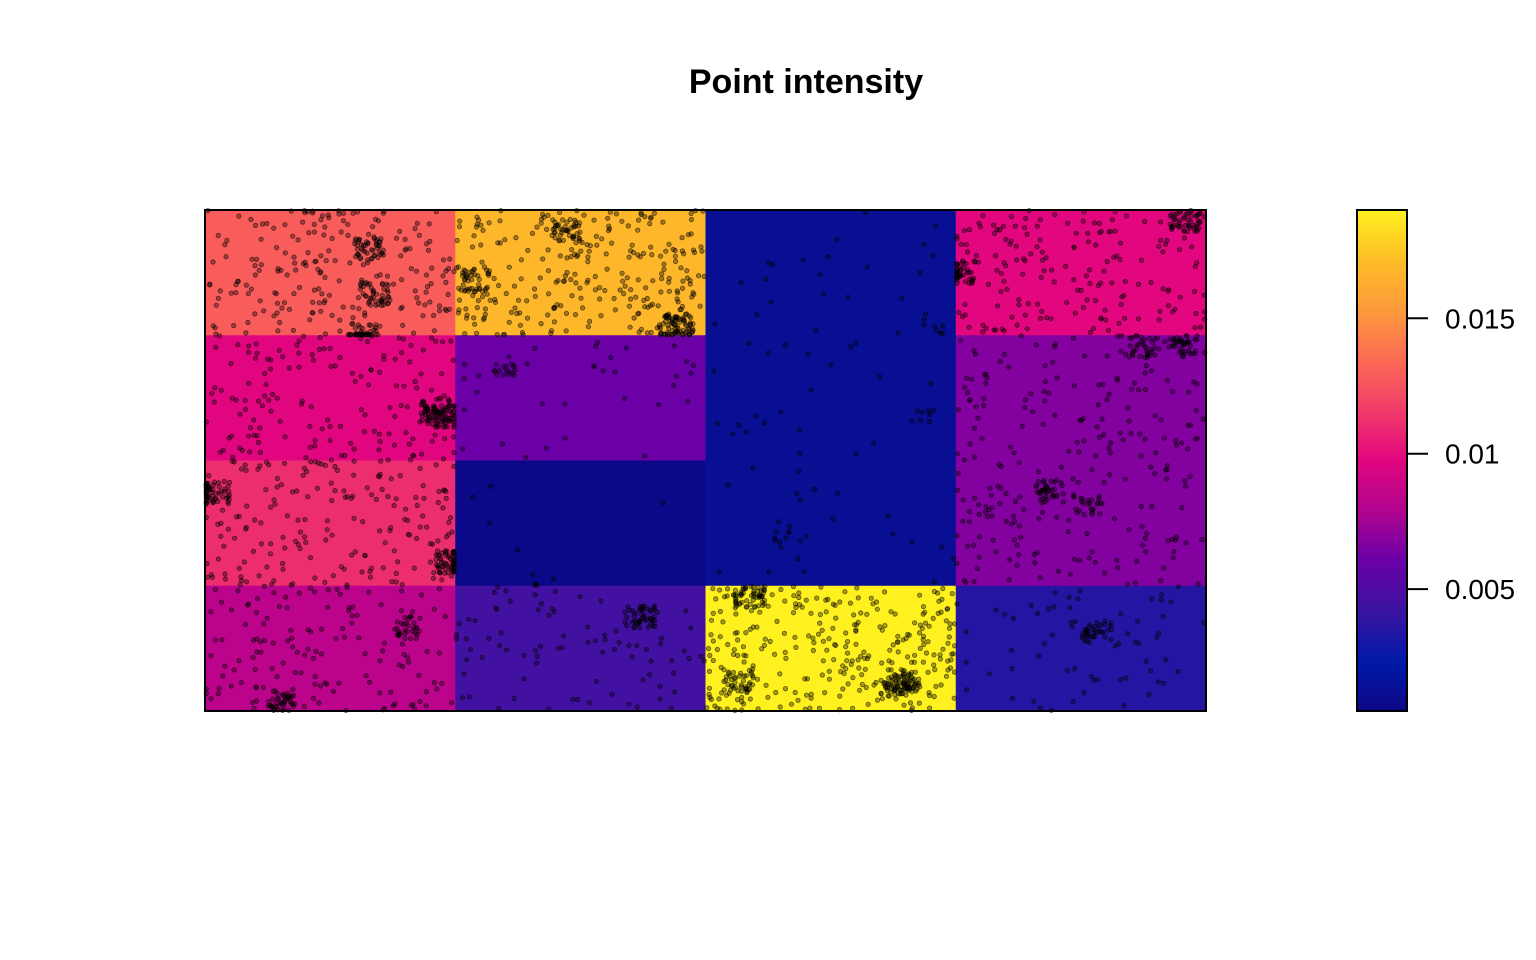  I want to click on heatmap-cell-r3-c2, so click(581, 523).